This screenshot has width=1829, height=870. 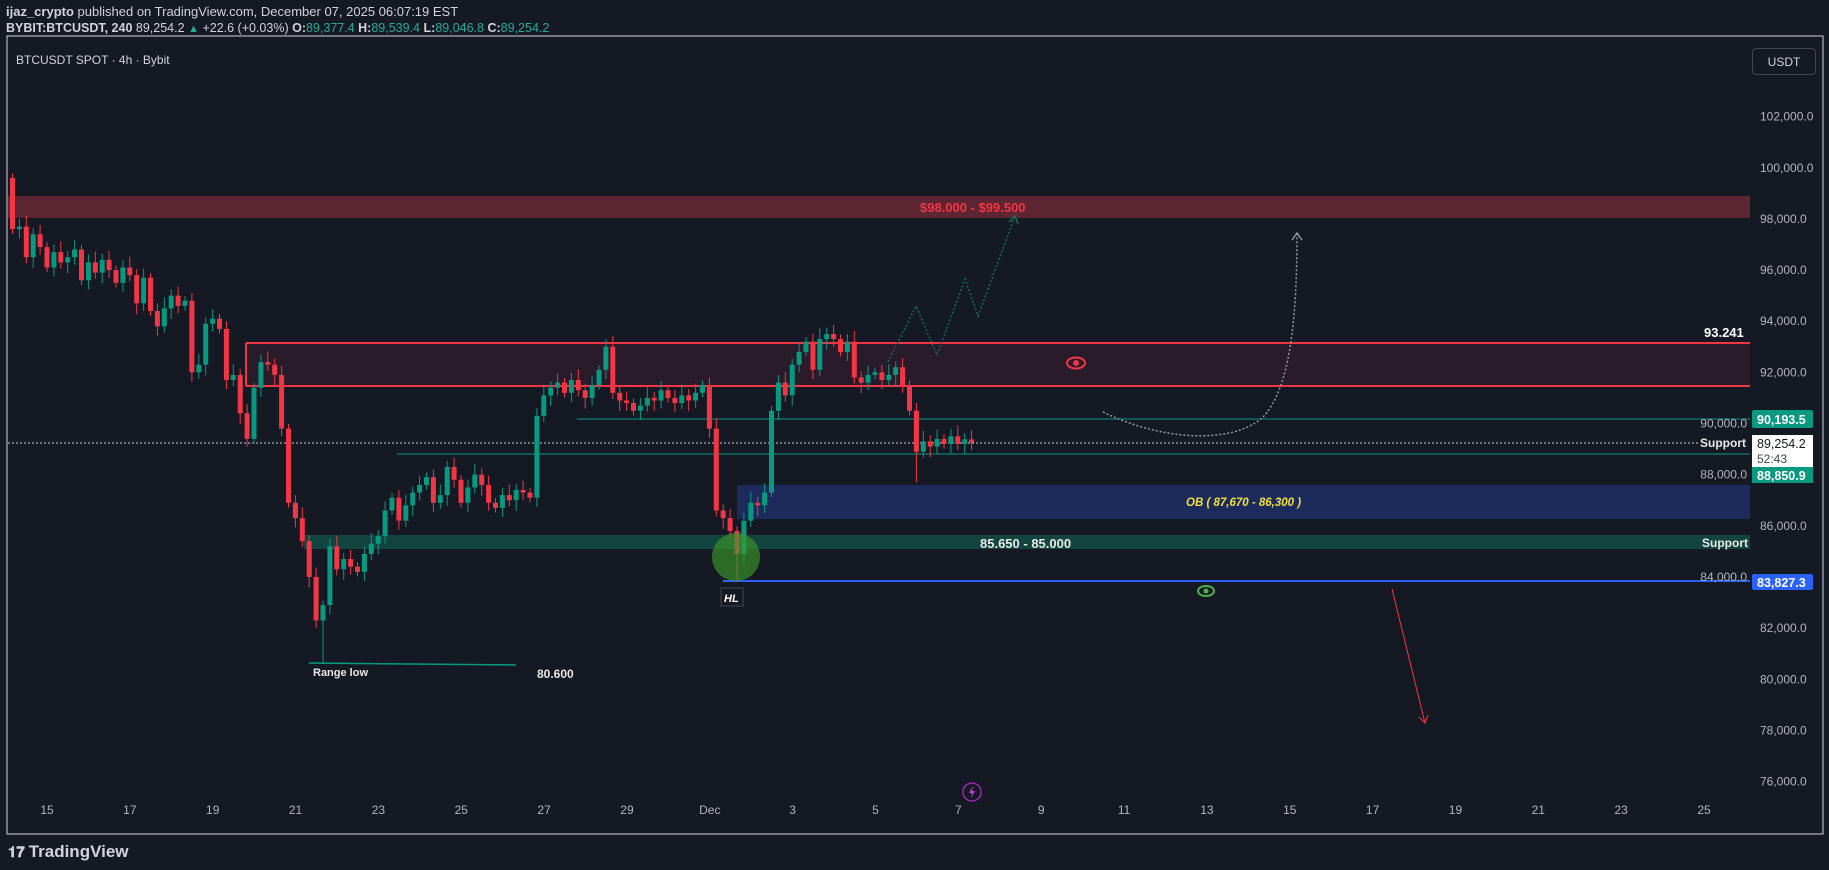 I want to click on range-low-line, so click(x=412, y=664).